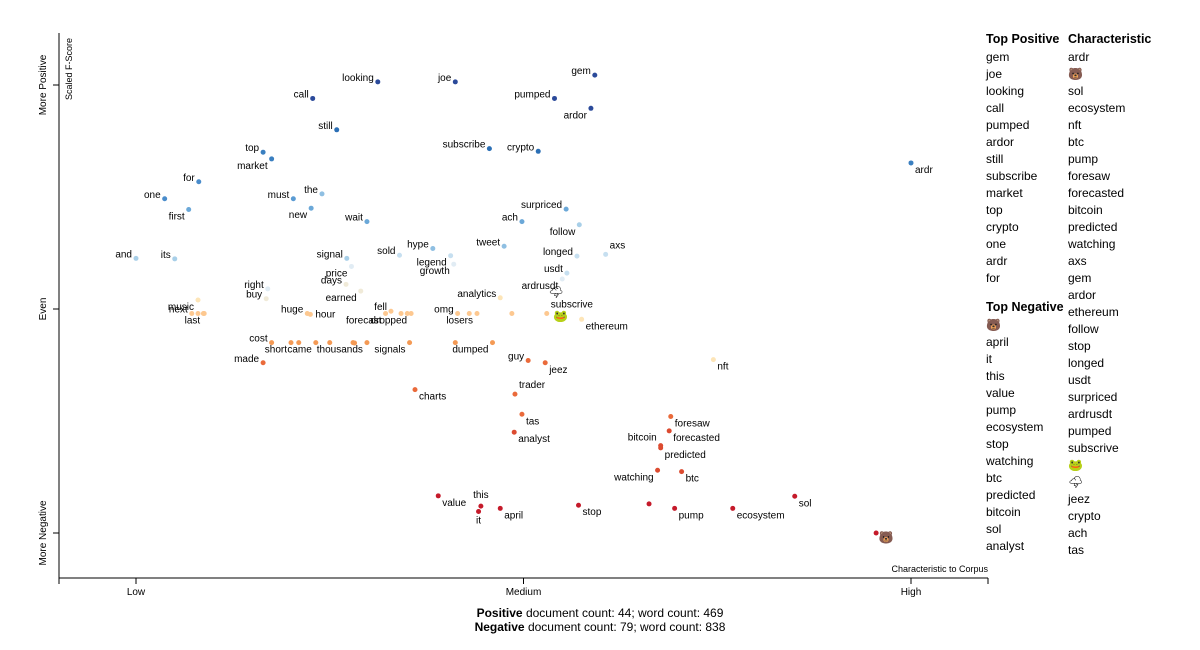  Describe the element at coordinates (1000, 393) in the screenshot. I see `top-negative-term: value` at that location.